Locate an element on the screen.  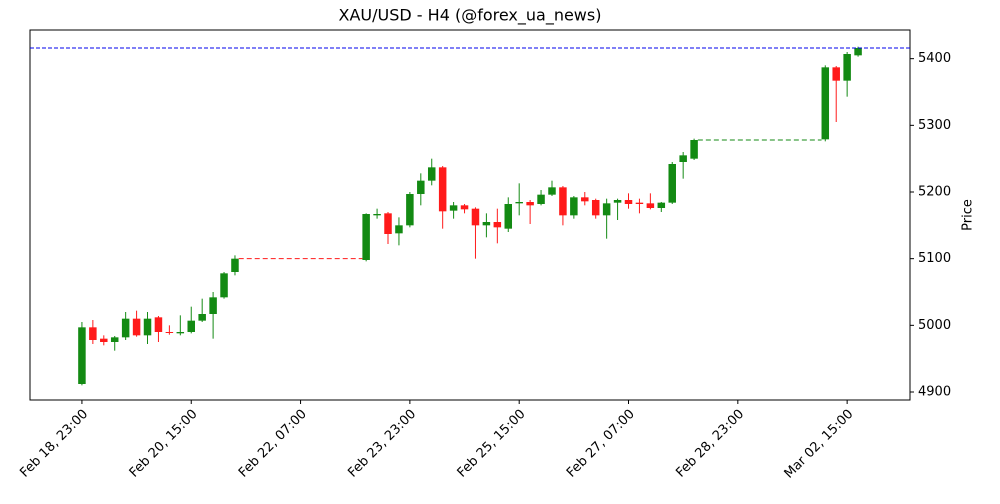
x-tick-label: Feb 23, 23:00 is located at coordinates (382, 444).